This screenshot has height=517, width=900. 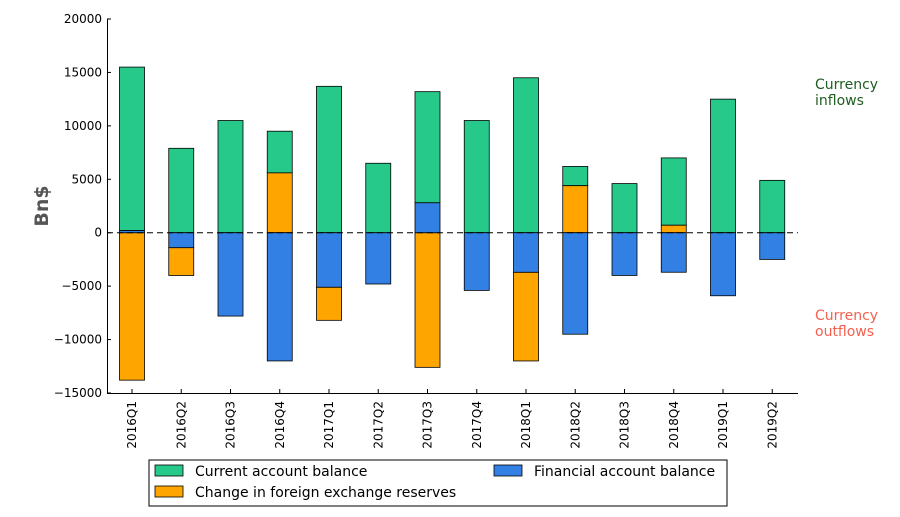 What do you see at coordinates (329, 159) in the screenshot?
I see `bar-current-account-balance-2017Q1` at bounding box center [329, 159].